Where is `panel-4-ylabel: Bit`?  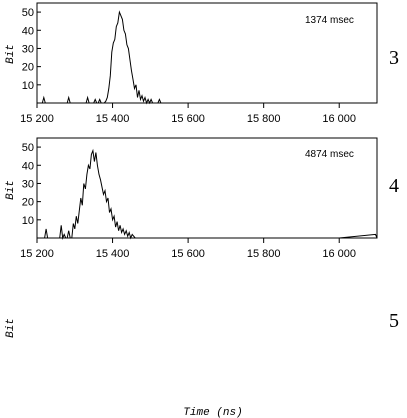
panel-4-ylabel: Bit is located at coordinates (11, 190).